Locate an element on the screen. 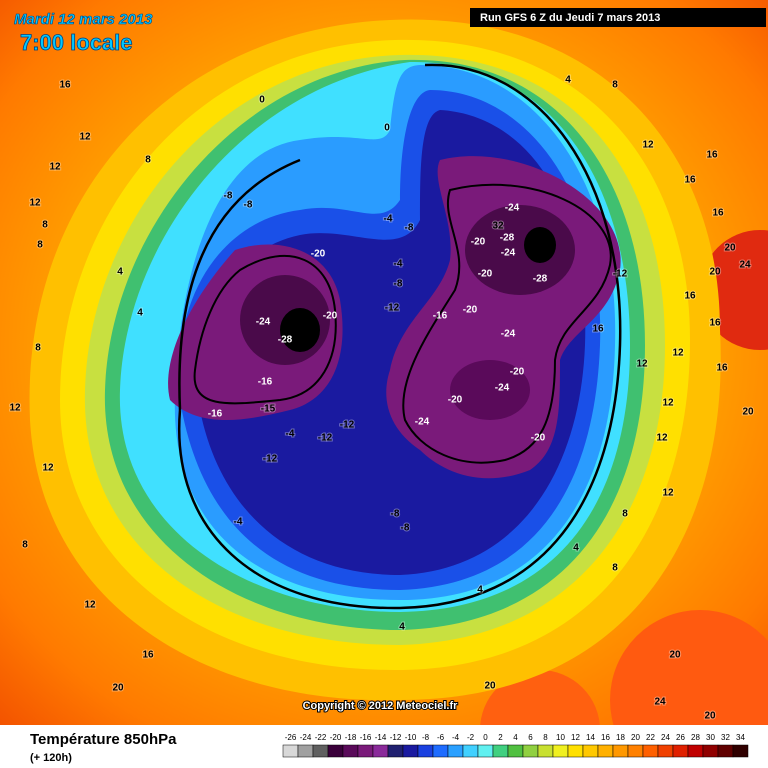  colorbar-label: -20 is located at coordinates (336, 737).